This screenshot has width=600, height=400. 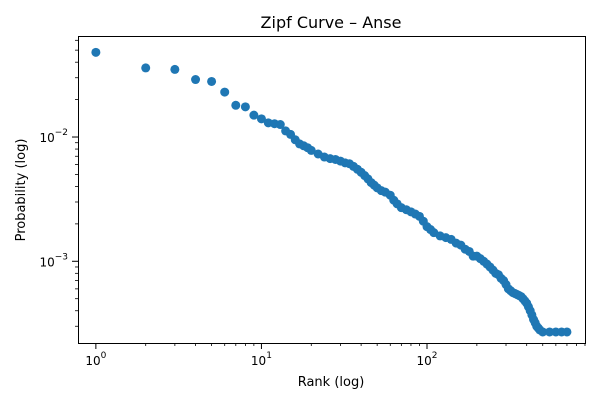 I want to click on chart-title: Zipf Curve – Anse, so click(x=331, y=22).